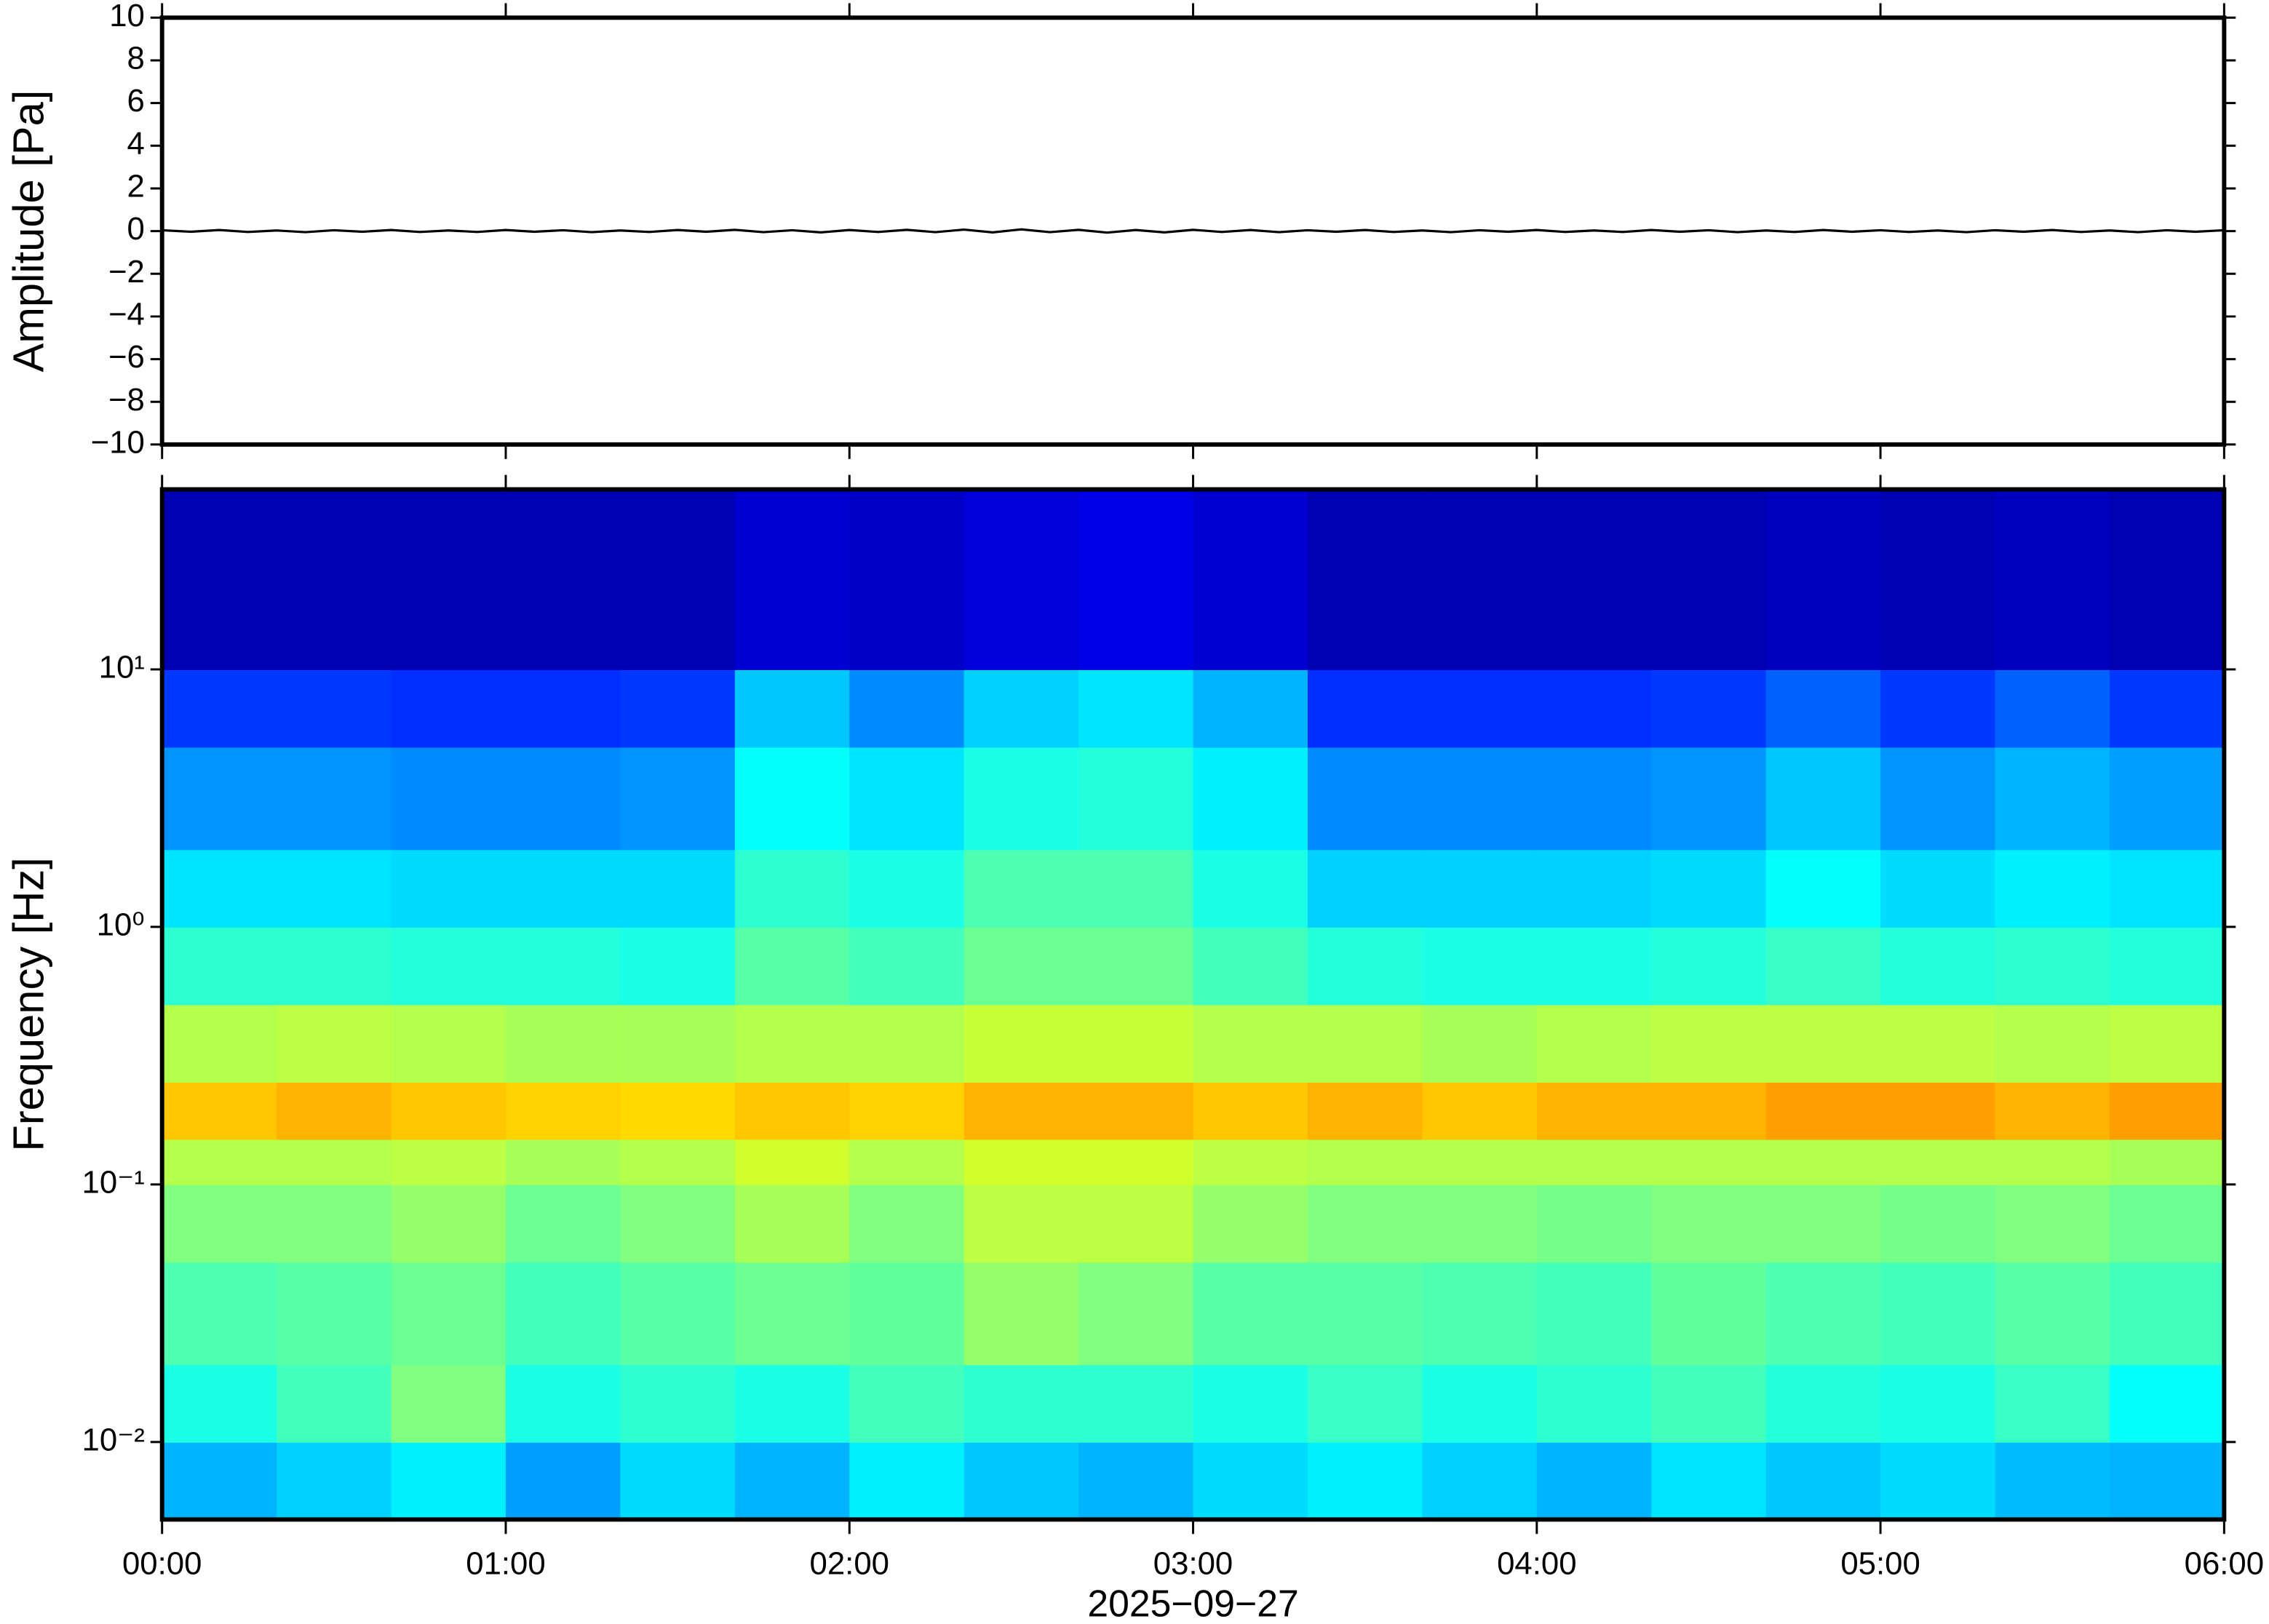 The height and width of the screenshot is (1624, 2269). I want to click on x-tick-label: 04:00, so click(1537, 1564).